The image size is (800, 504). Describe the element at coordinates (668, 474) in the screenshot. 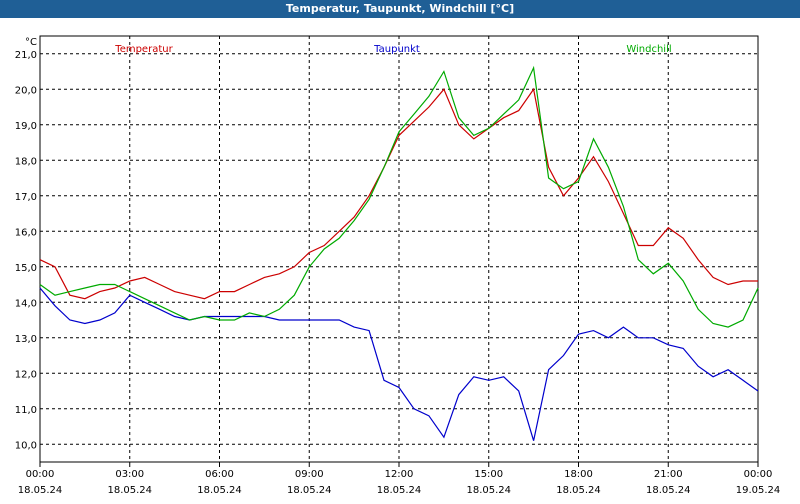

I see `x-tick-time-label: 21:00` at that location.